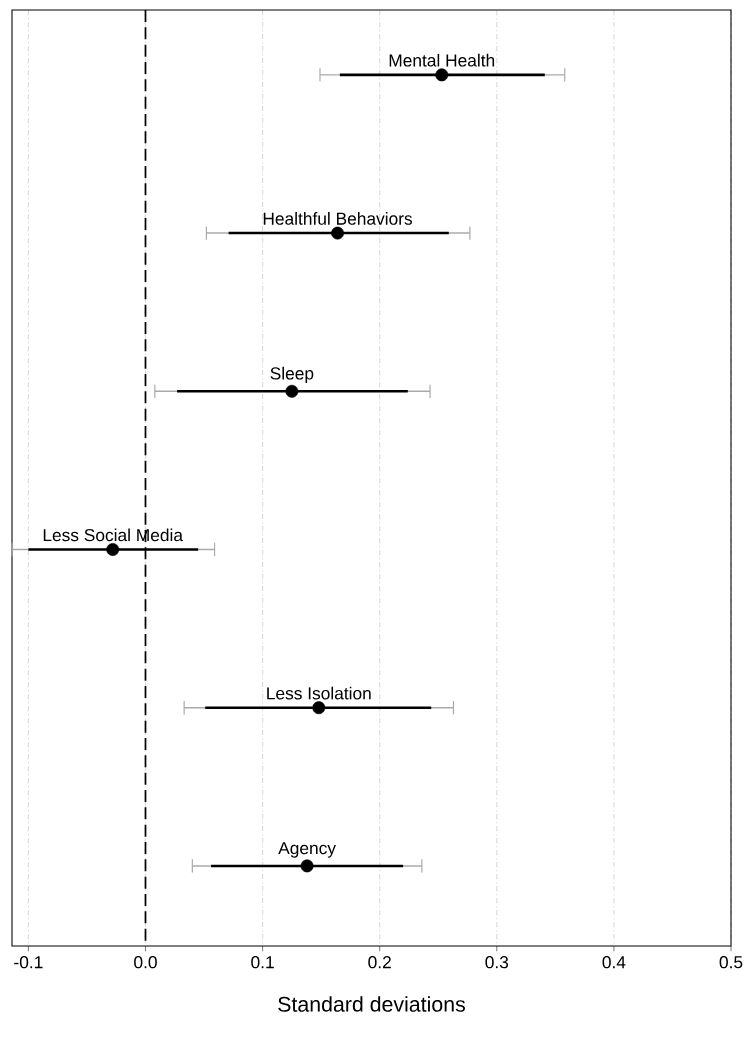 The image size is (749, 1042). I want to click on y-tick-label: Agency, so click(307, 850).